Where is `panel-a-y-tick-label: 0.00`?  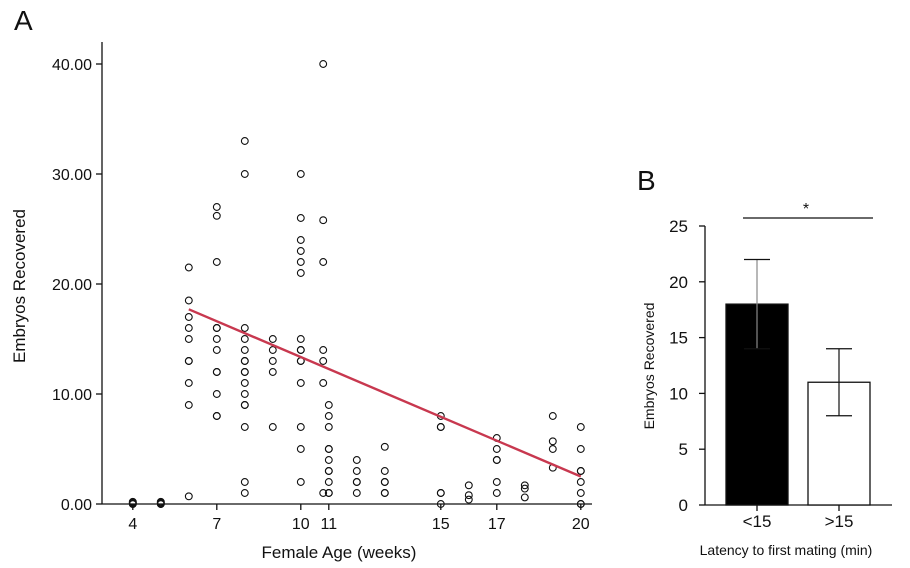
panel-a-y-tick-label: 0.00 is located at coordinates (76, 505).